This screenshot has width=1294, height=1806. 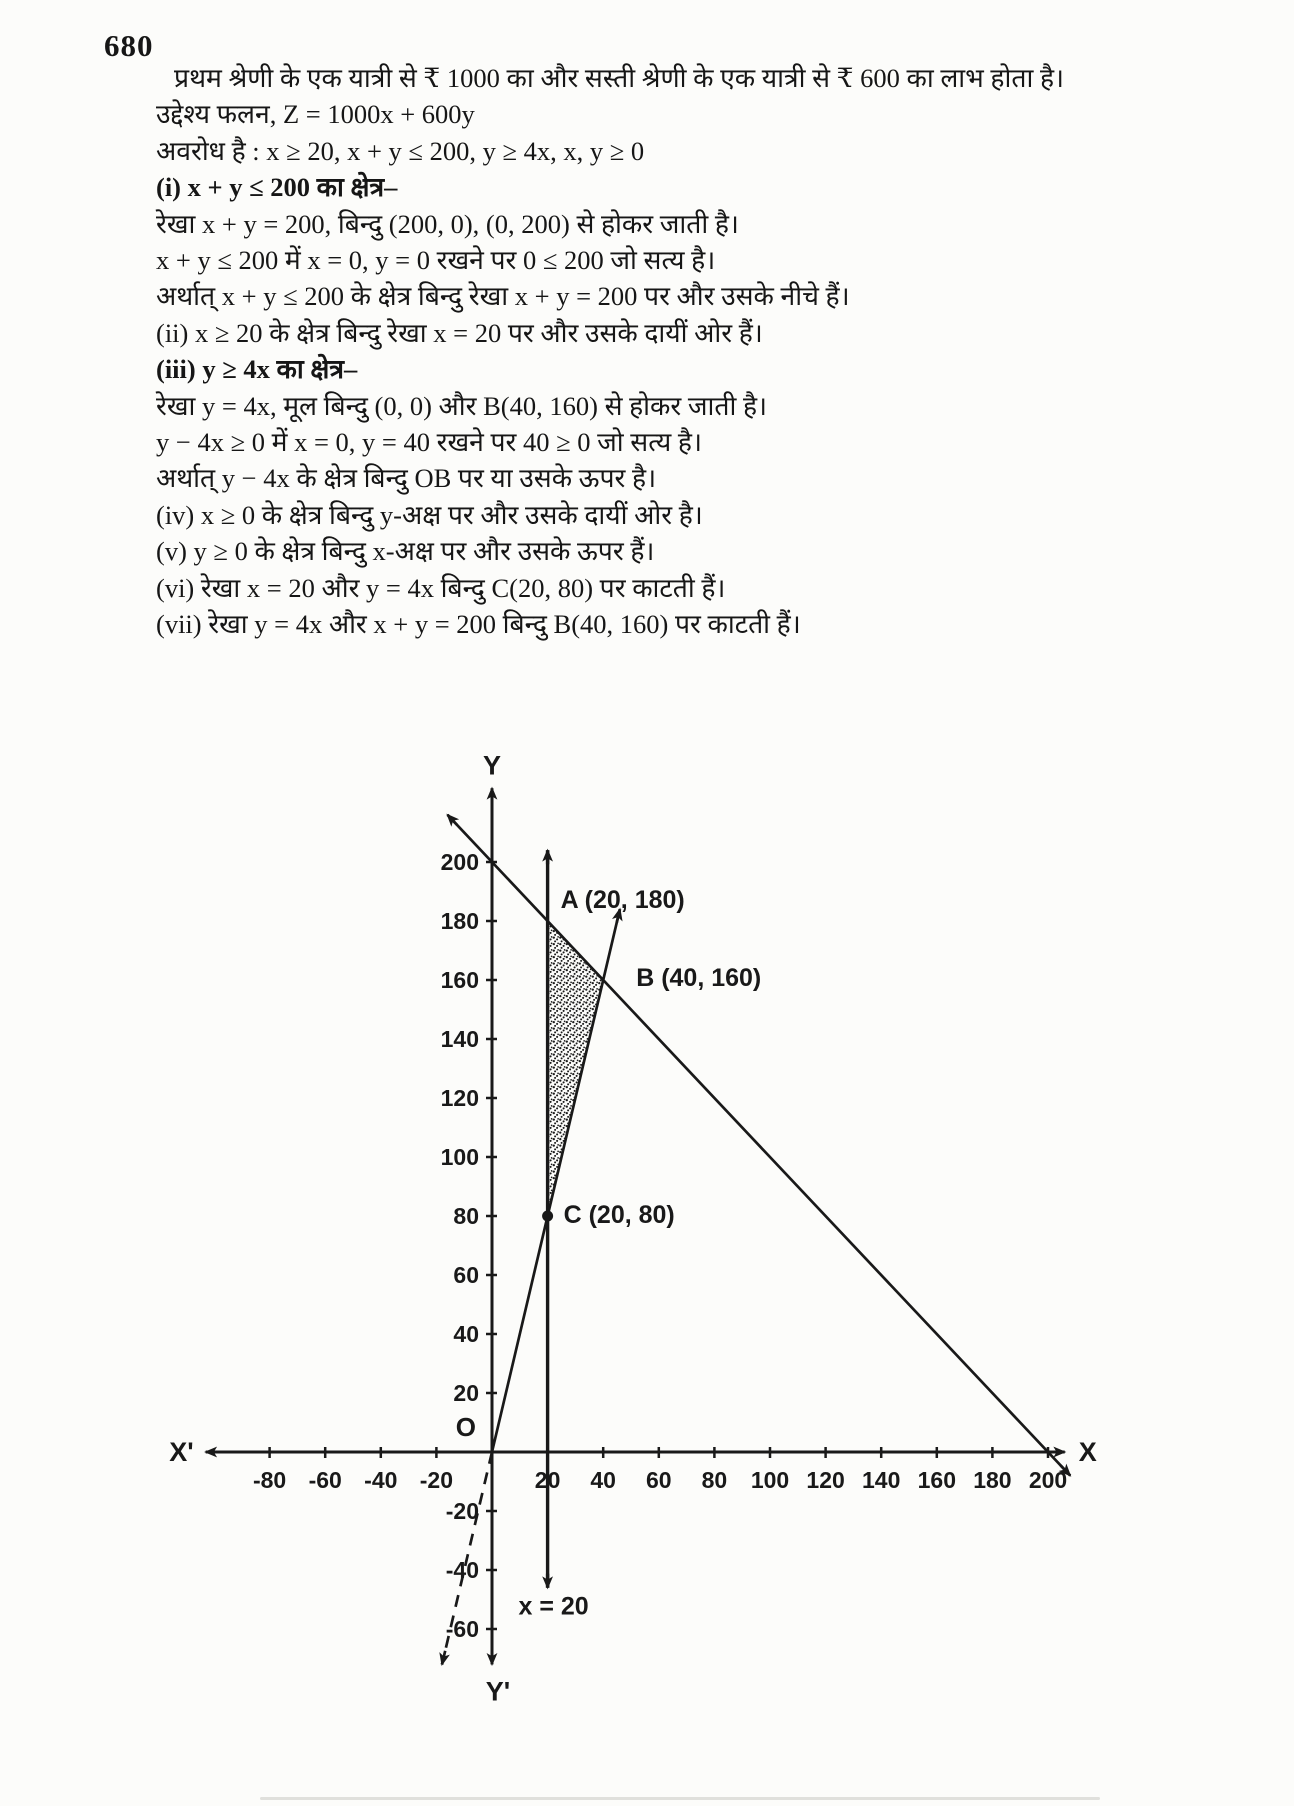 What do you see at coordinates (498, 1691) in the screenshot?
I see `y-neg-axis-label: Y'` at bounding box center [498, 1691].